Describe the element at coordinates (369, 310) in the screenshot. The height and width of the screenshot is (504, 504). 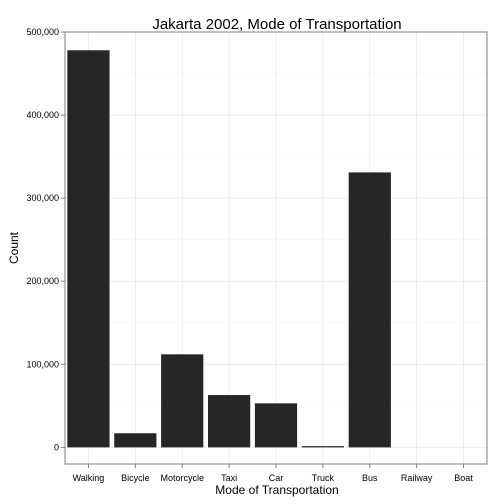
I see `bar-bus` at that location.